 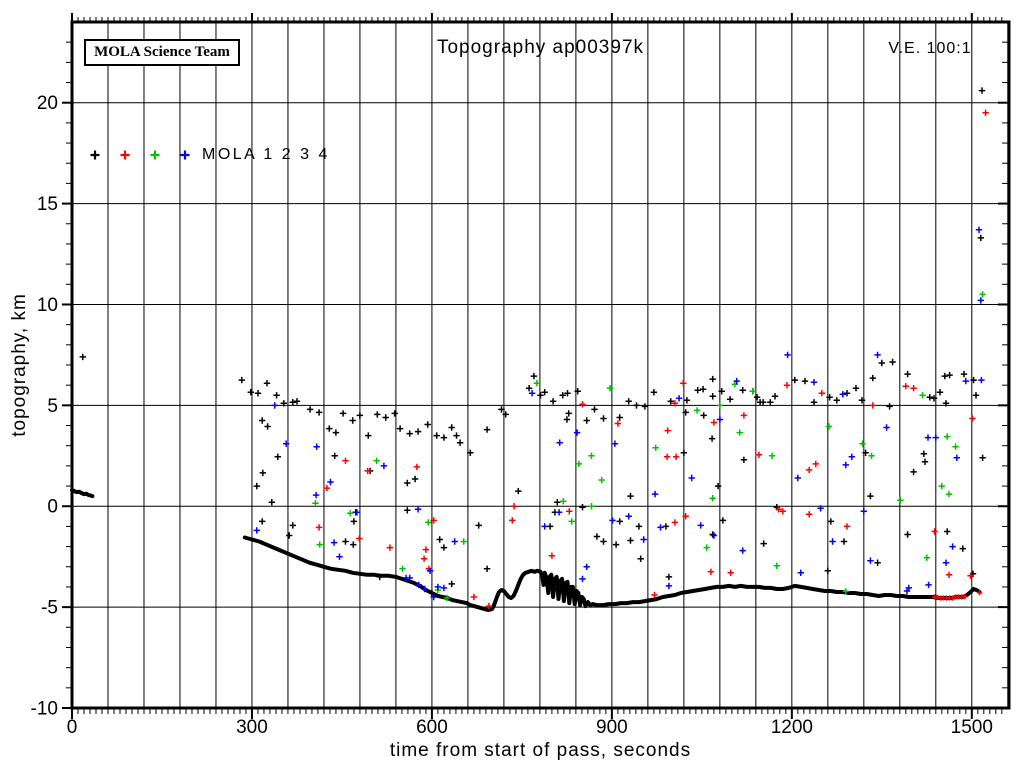 What do you see at coordinates (49, 608) in the screenshot?
I see `y-tick-label: -5` at bounding box center [49, 608].